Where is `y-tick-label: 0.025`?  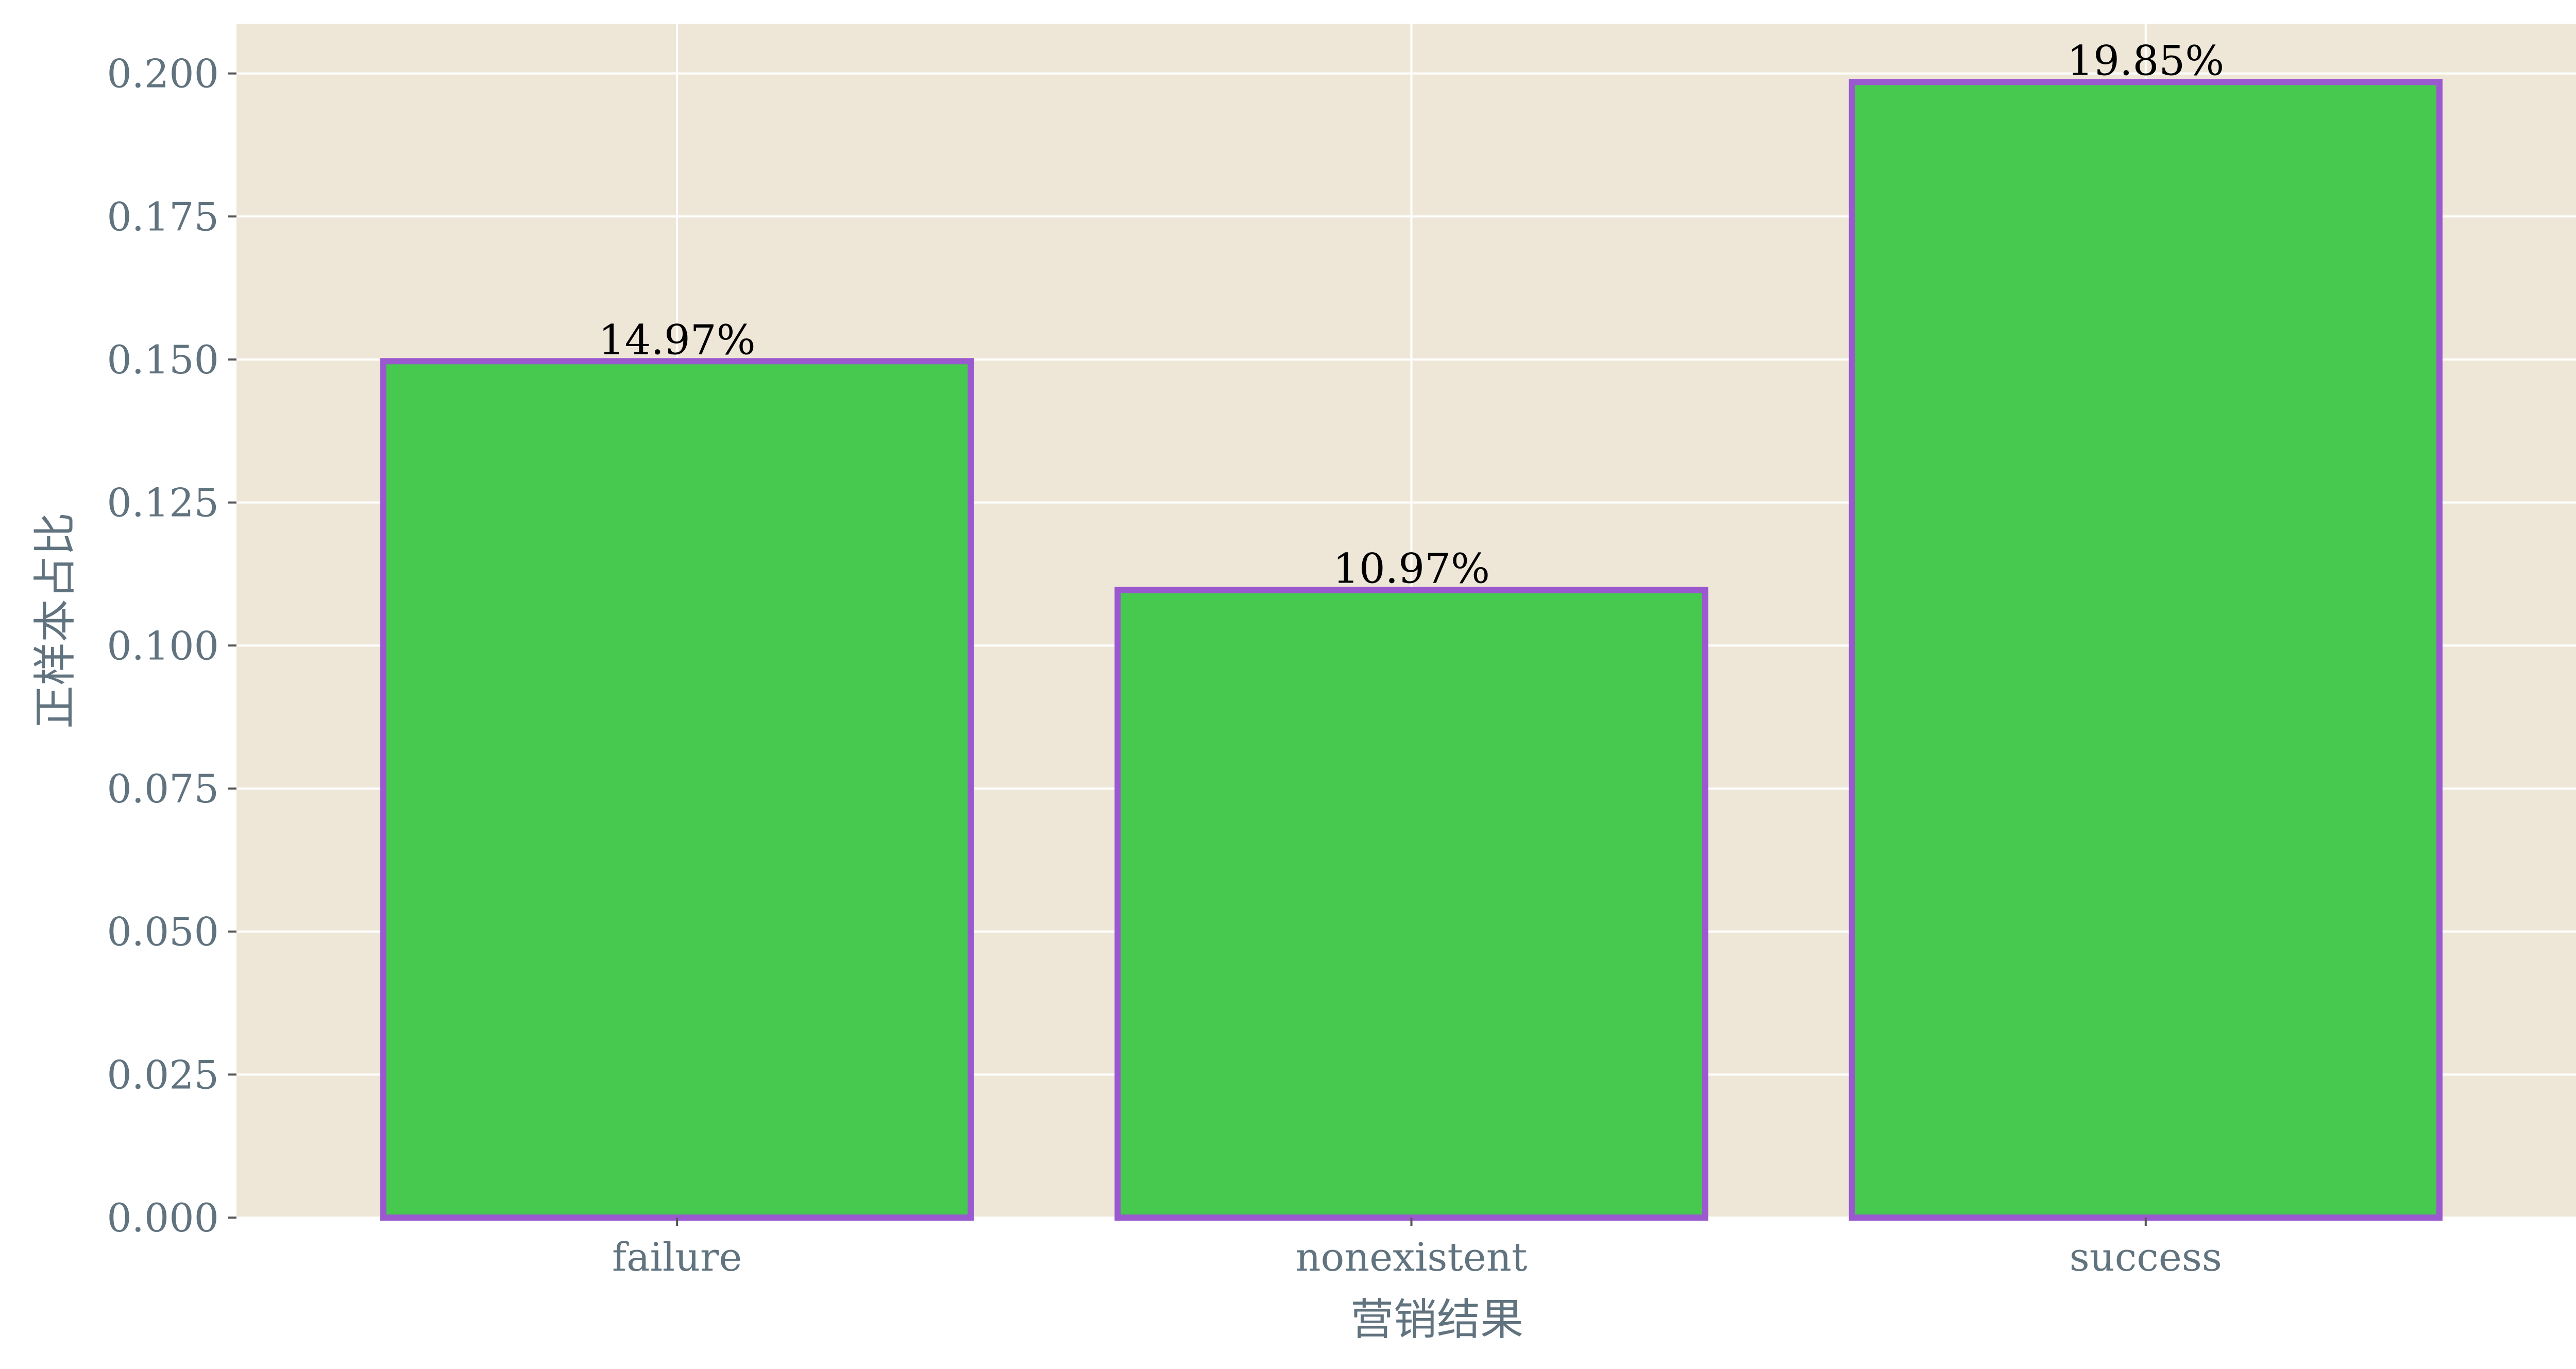
y-tick-label: 0.025 is located at coordinates (163, 1075).